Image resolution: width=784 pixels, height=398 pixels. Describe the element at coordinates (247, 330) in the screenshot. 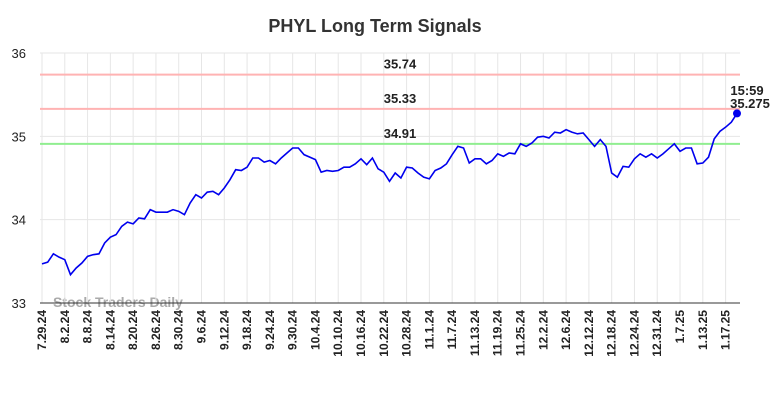

I see `x-tick-label: 9.18.24` at that location.